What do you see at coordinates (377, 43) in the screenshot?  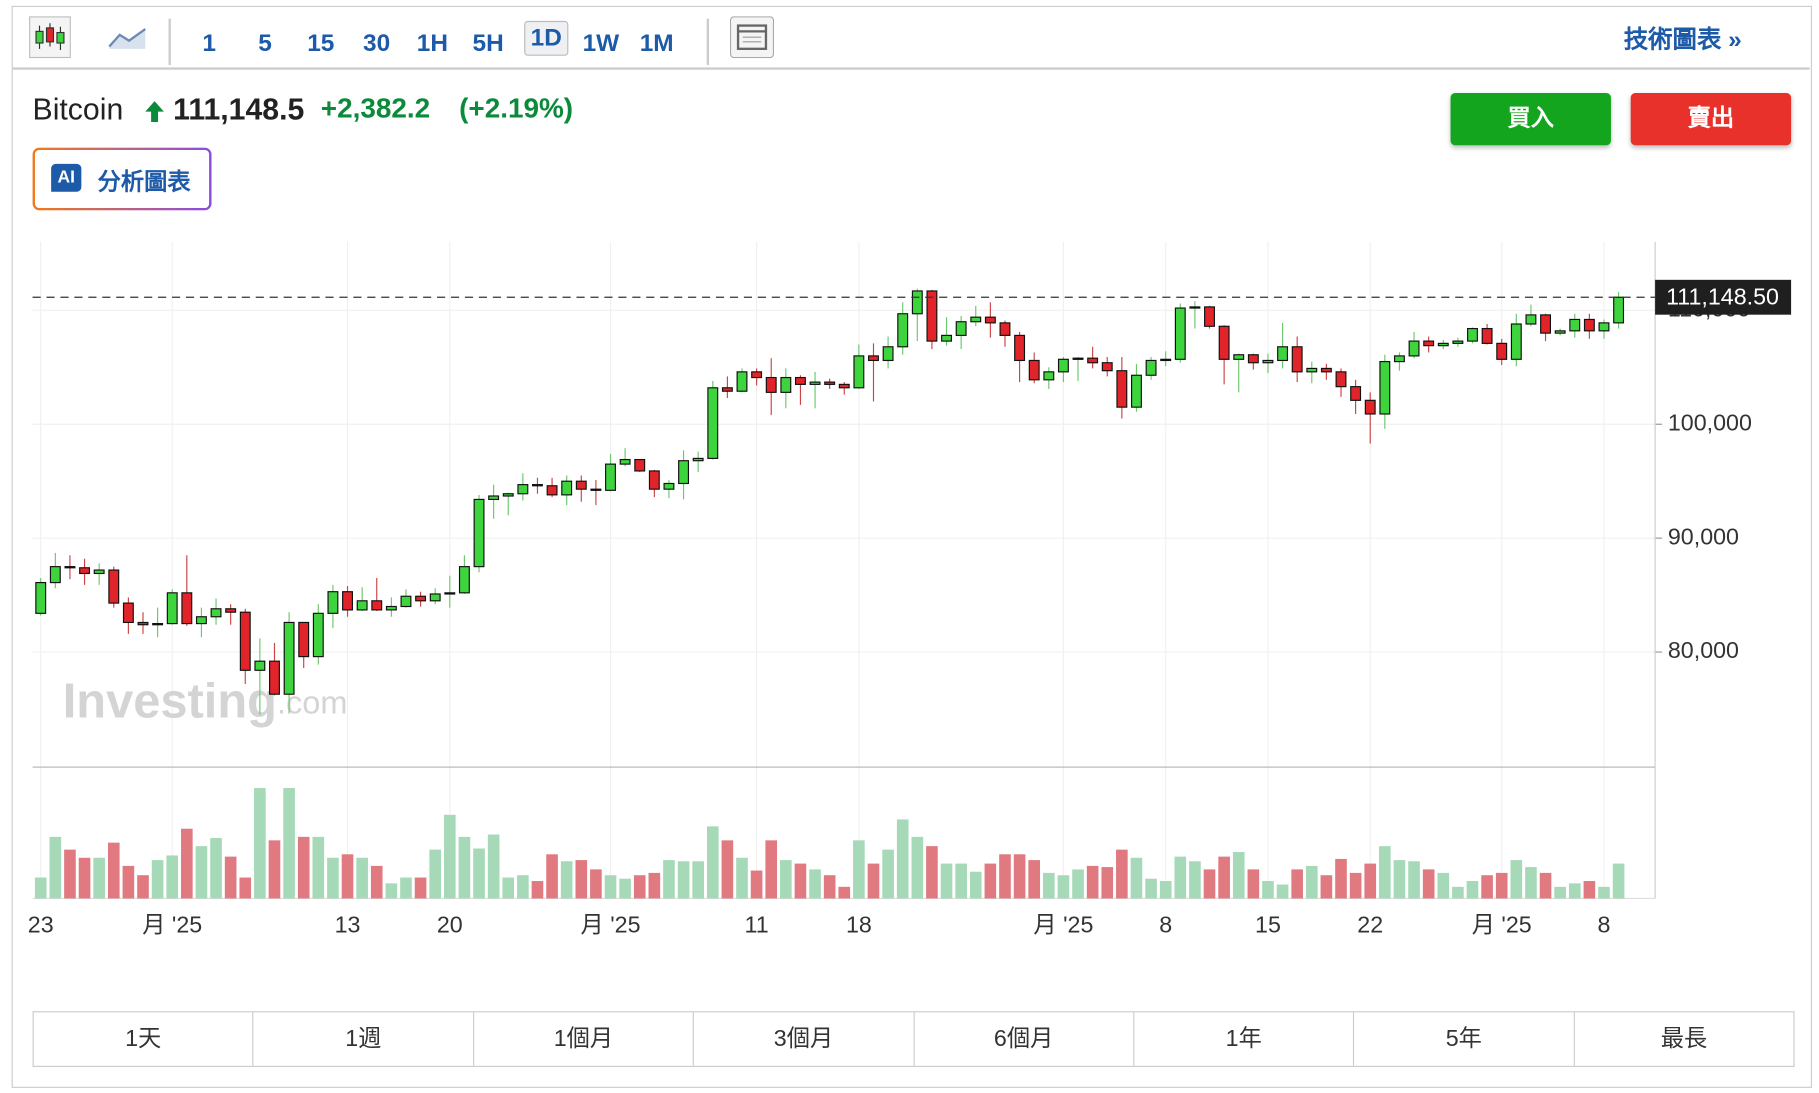 I see `interval-button: 30` at bounding box center [377, 43].